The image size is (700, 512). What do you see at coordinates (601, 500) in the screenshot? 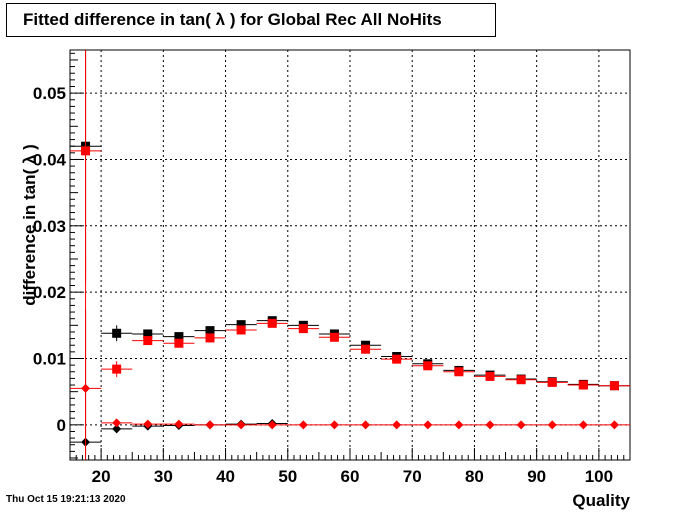
I see `x-axis-label: Quality` at bounding box center [601, 500].